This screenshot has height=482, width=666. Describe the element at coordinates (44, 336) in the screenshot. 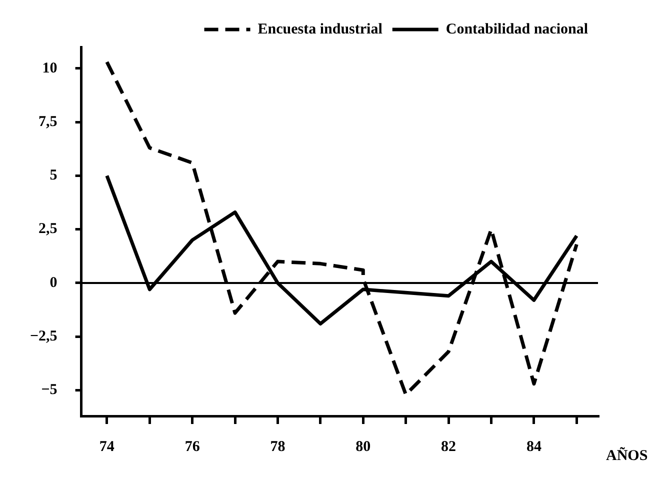

I see `y-tick-label: −2,5` at that location.